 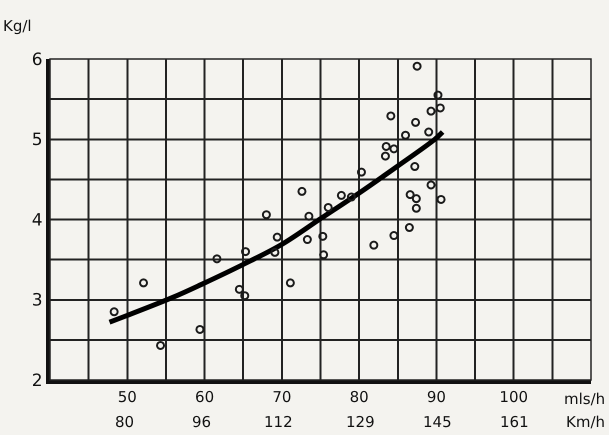 I want to click on x-tick-label: 100, so click(x=513, y=397).